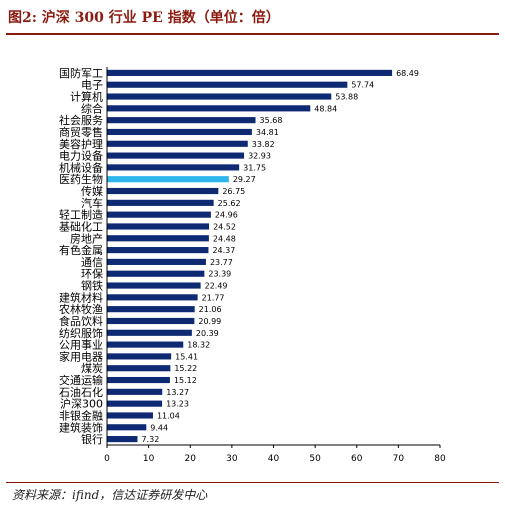  I want to click on category-label: 纺织服饰, so click(81, 333).